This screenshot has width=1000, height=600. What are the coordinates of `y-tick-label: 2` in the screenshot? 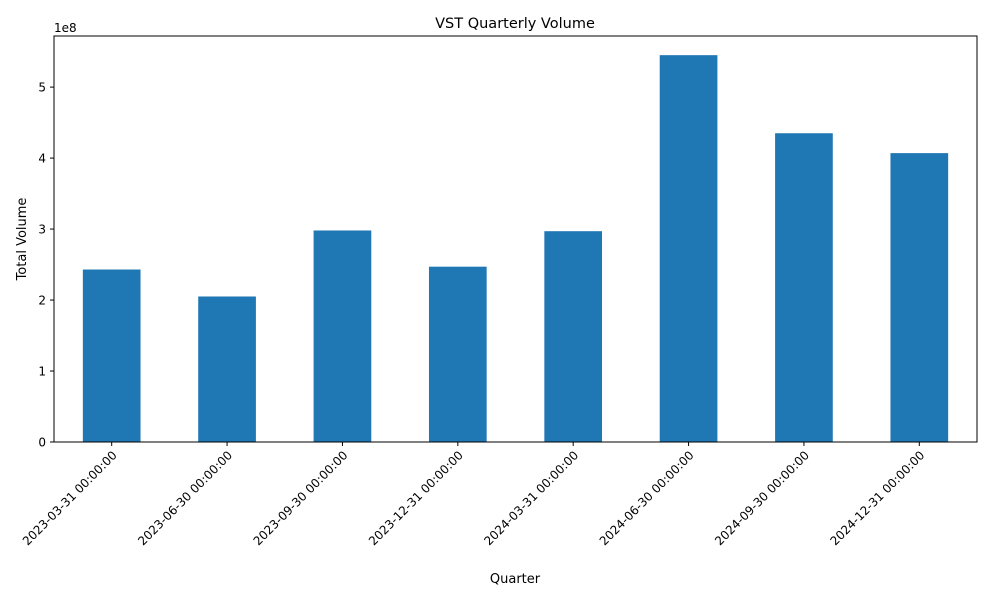 It's located at (42, 301).